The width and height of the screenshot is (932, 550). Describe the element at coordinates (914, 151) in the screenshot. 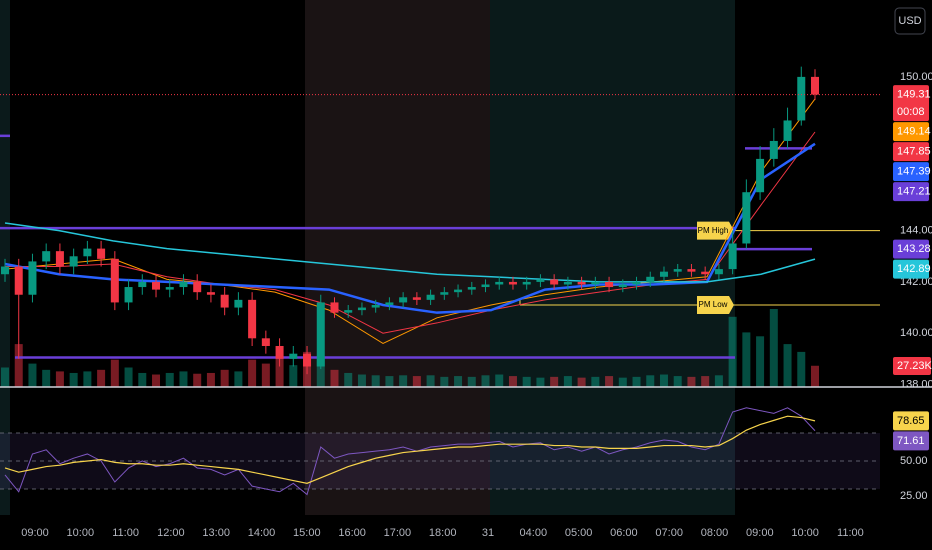

I see `price-tag-label: 147.85` at that location.